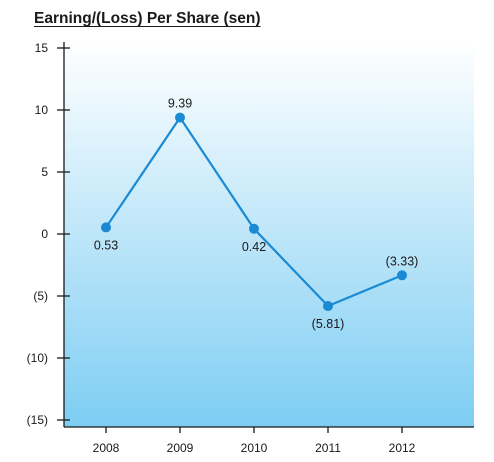 The image size is (494, 462). Describe the element at coordinates (44, 234) in the screenshot. I see `y-tick-label: 0` at that location.